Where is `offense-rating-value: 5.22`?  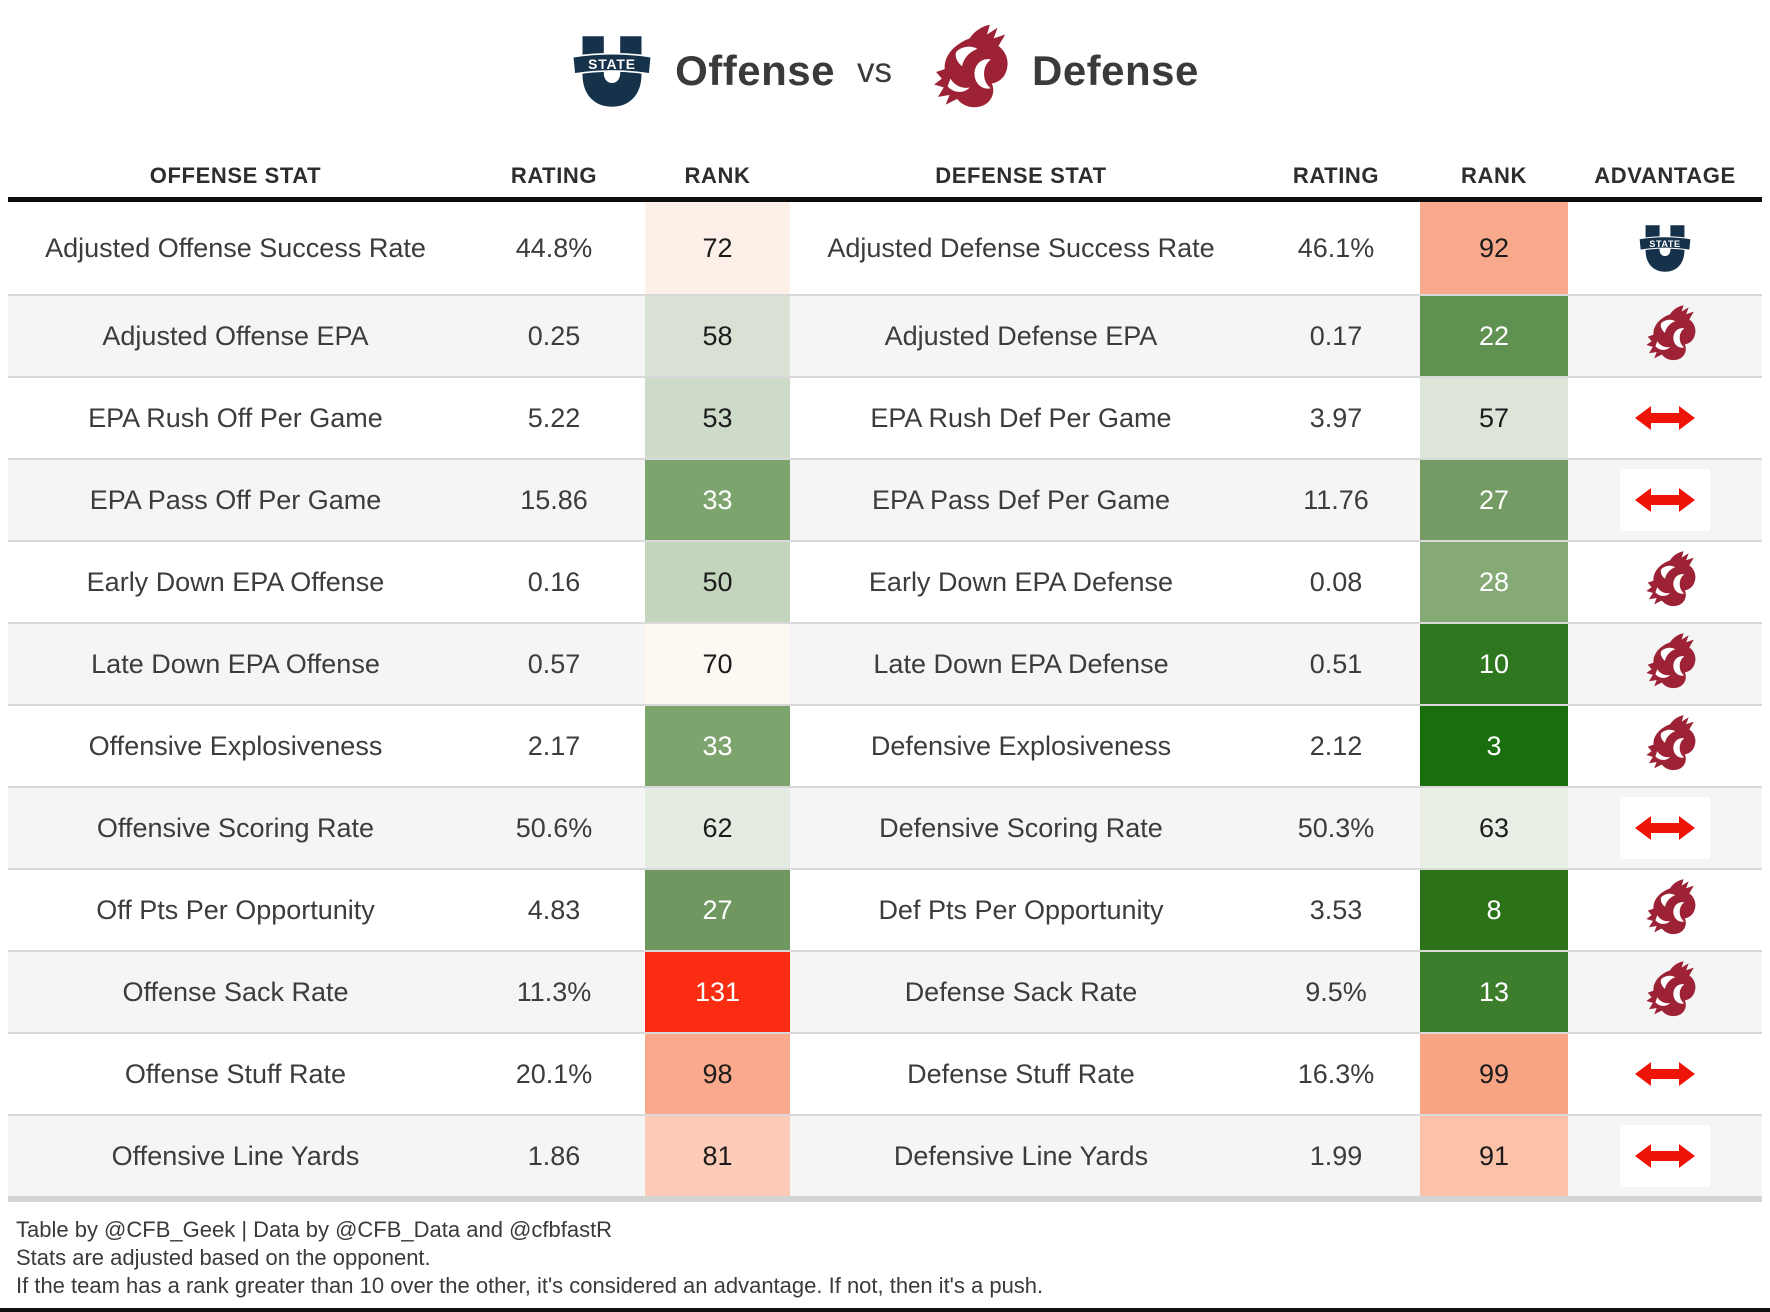
offense-rating-value: 5.22 is located at coordinates (554, 417).